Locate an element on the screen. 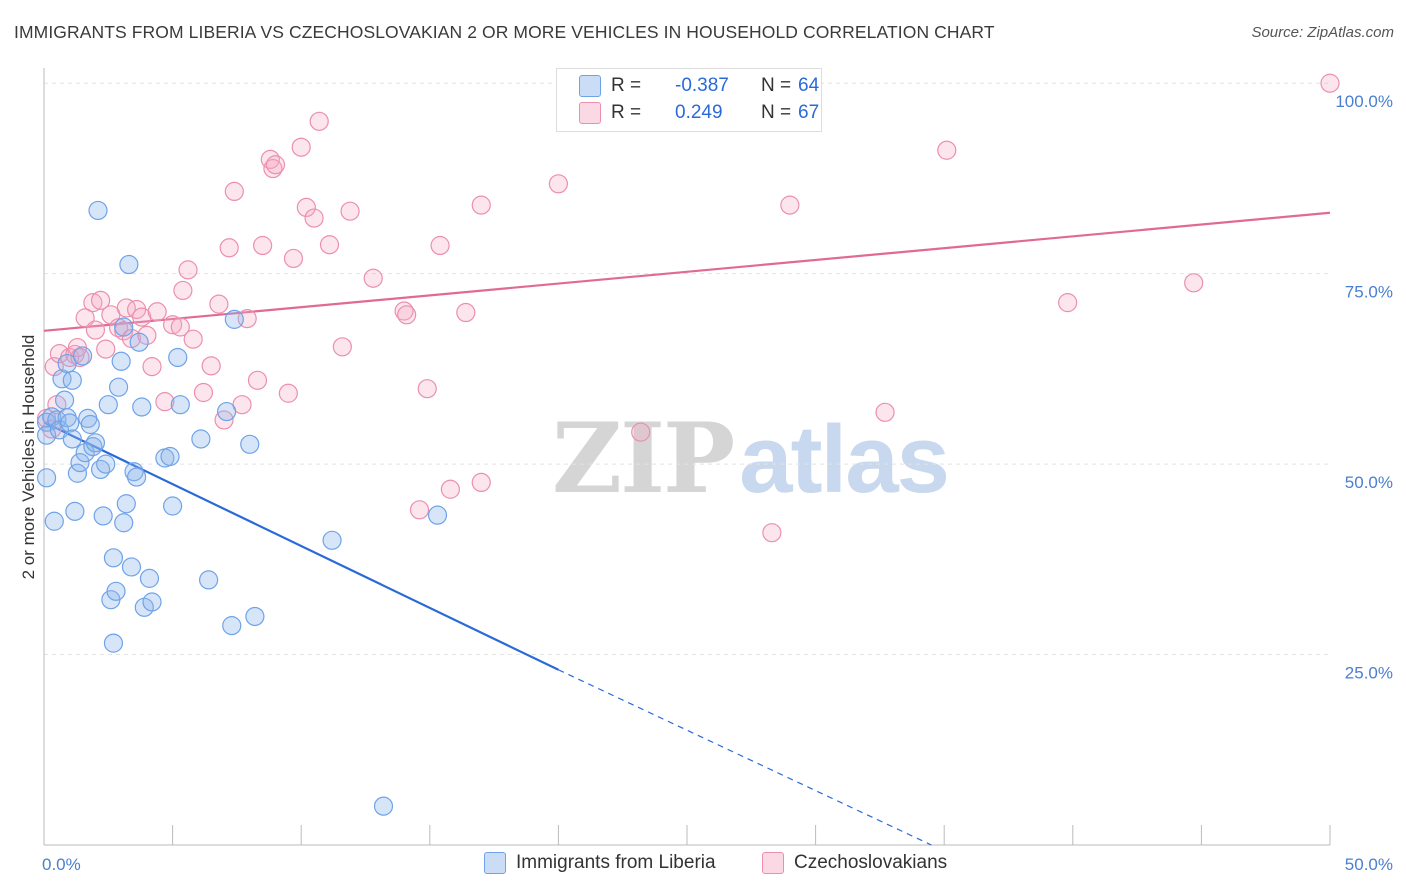 The image size is (1406, 892). watermark-atlas: atlas is located at coordinates (844, 459).